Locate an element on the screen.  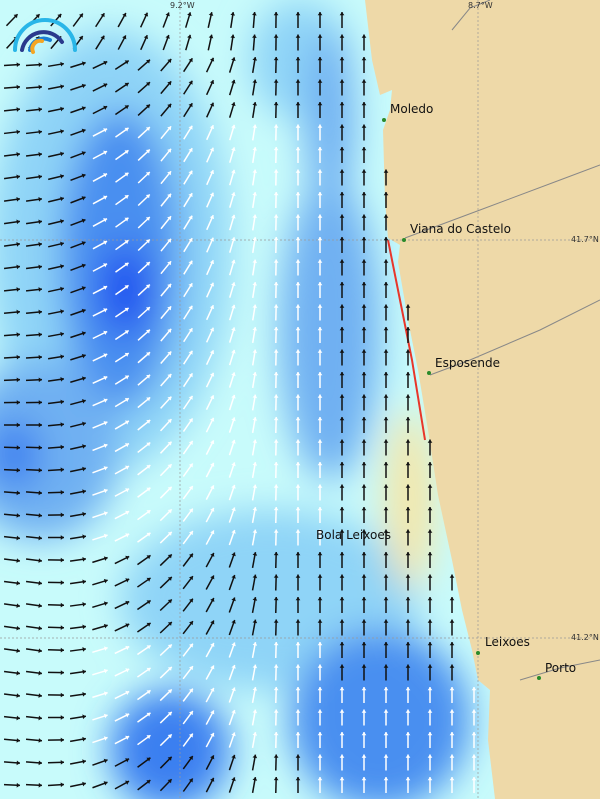
place-porto: Porto is located at coordinates (561, 668).